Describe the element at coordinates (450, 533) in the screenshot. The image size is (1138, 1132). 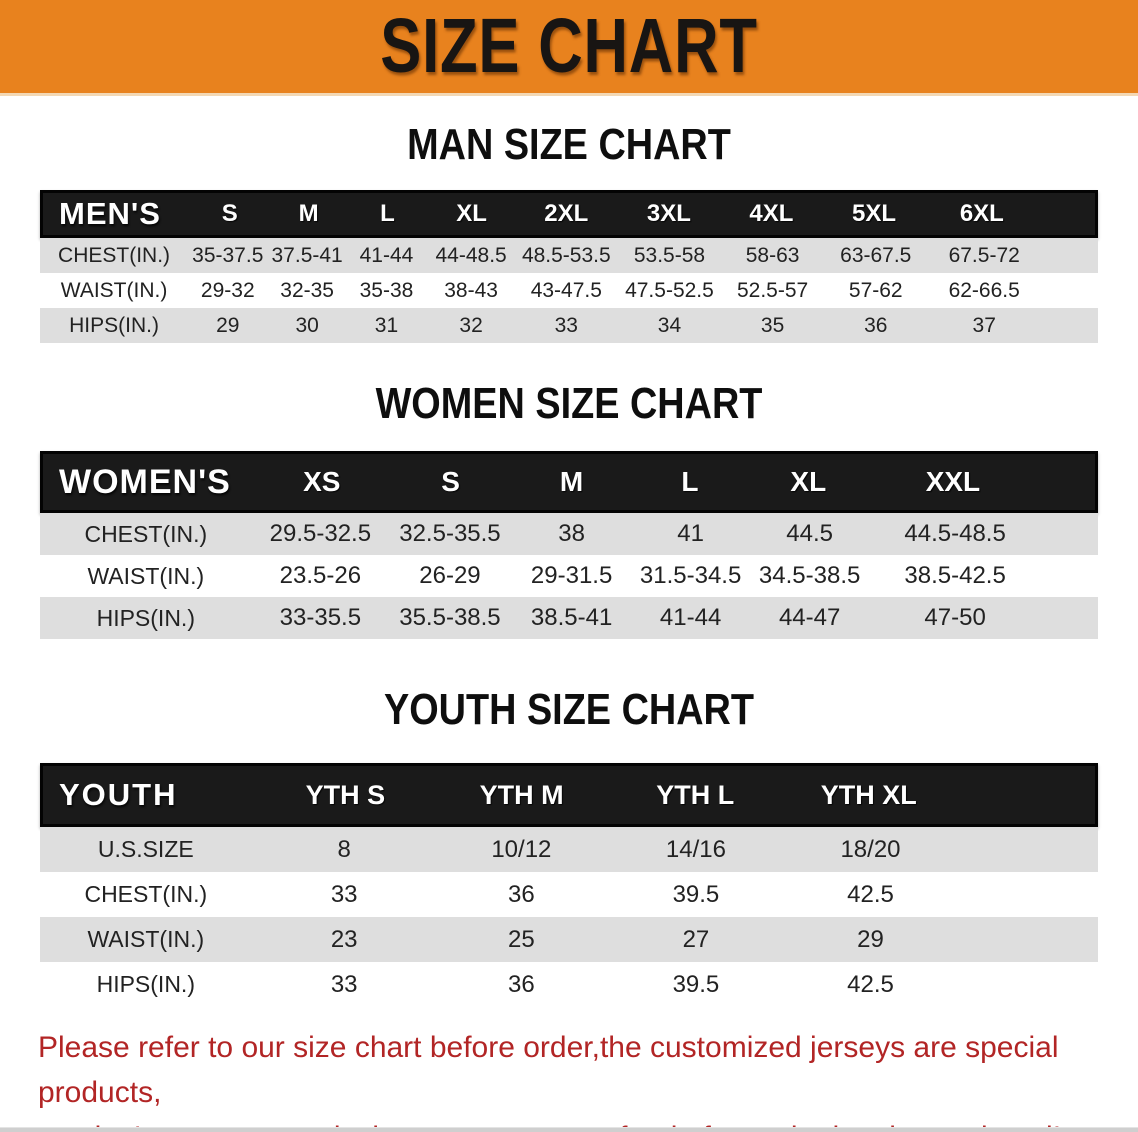
I see `women-chest-value: 32.5-35.5` at that location.